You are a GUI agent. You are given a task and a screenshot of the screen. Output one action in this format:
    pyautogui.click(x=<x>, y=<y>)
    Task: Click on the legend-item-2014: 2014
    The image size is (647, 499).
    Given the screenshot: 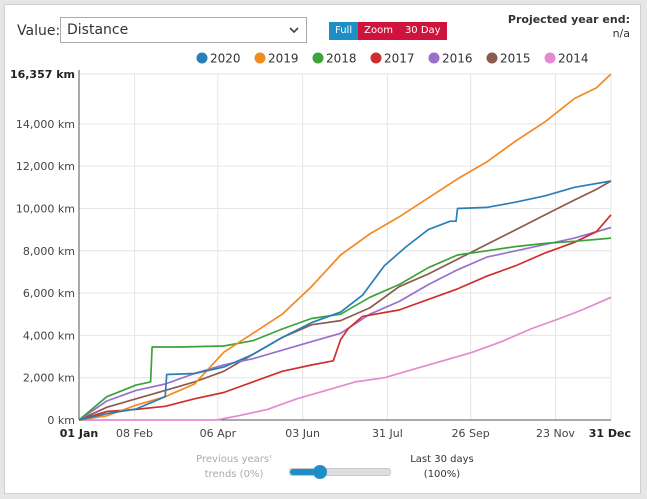 What is the action you would take?
    pyautogui.click(x=566, y=59)
    